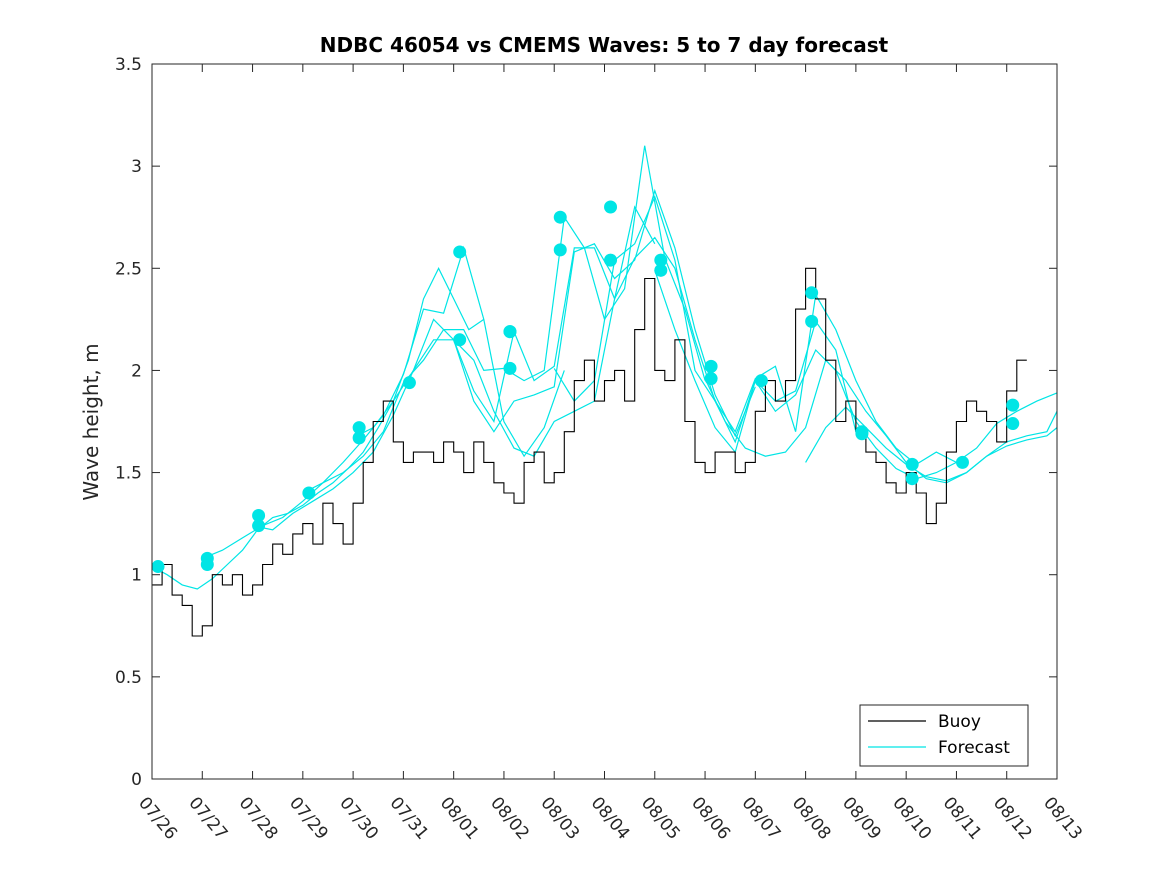  Describe the element at coordinates (128, 474) in the screenshot. I see `y-tick-label: 1.5` at that location.